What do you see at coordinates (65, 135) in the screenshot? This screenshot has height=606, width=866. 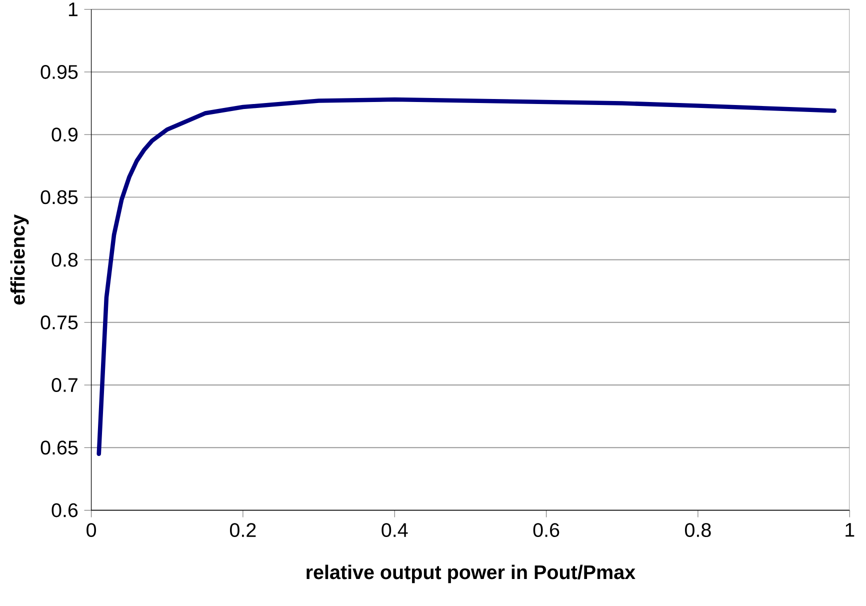 I see `y-tick-label: 0.9` at bounding box center [65, 135].